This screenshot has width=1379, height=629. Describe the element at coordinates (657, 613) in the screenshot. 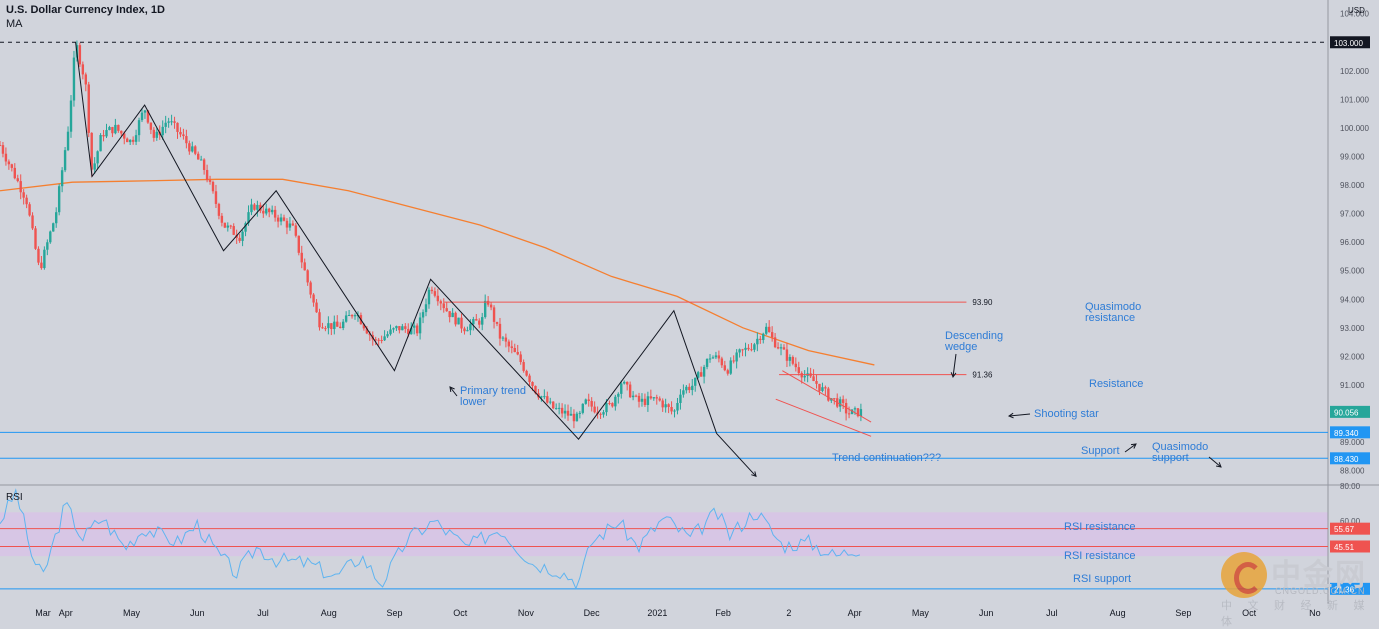

I see `x-tick-label: 2021` at that location.